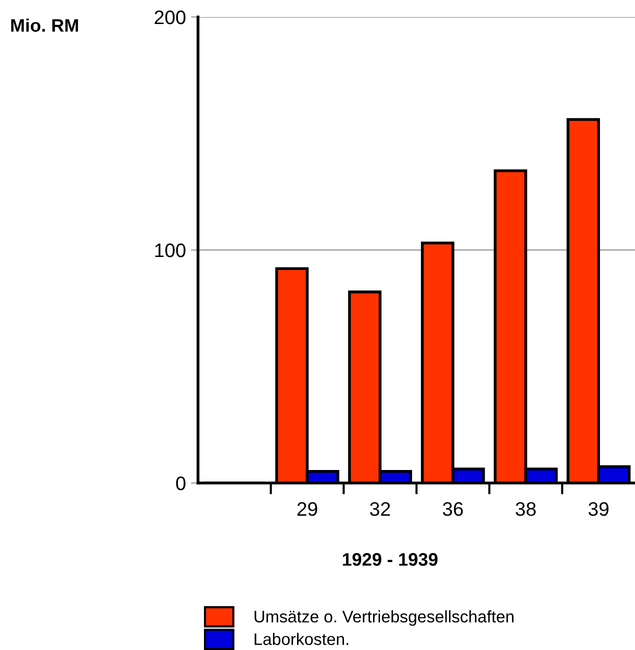 The height and width of the screenshot is (650, 635). I want to click on legend-label: Umsätze o. Vertriebsgesellschaften, so click(384, 618).